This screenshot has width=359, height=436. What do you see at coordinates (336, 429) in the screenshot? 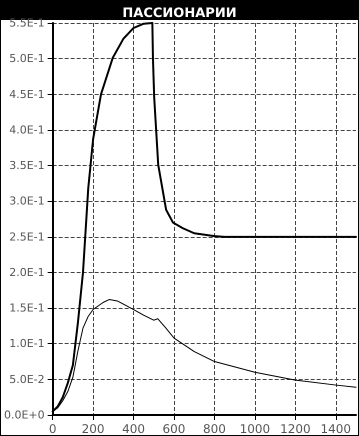
I see `x-tick-label: 1400` at bounding box center [336, 429].